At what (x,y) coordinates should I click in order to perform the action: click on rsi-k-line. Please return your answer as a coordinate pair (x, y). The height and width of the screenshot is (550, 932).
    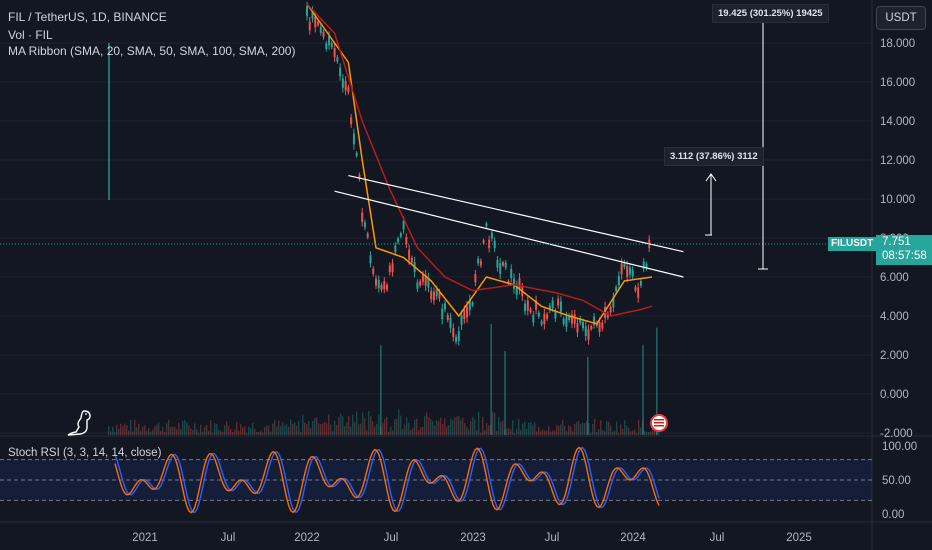
    Looking at the image, I should click on (387, 480).